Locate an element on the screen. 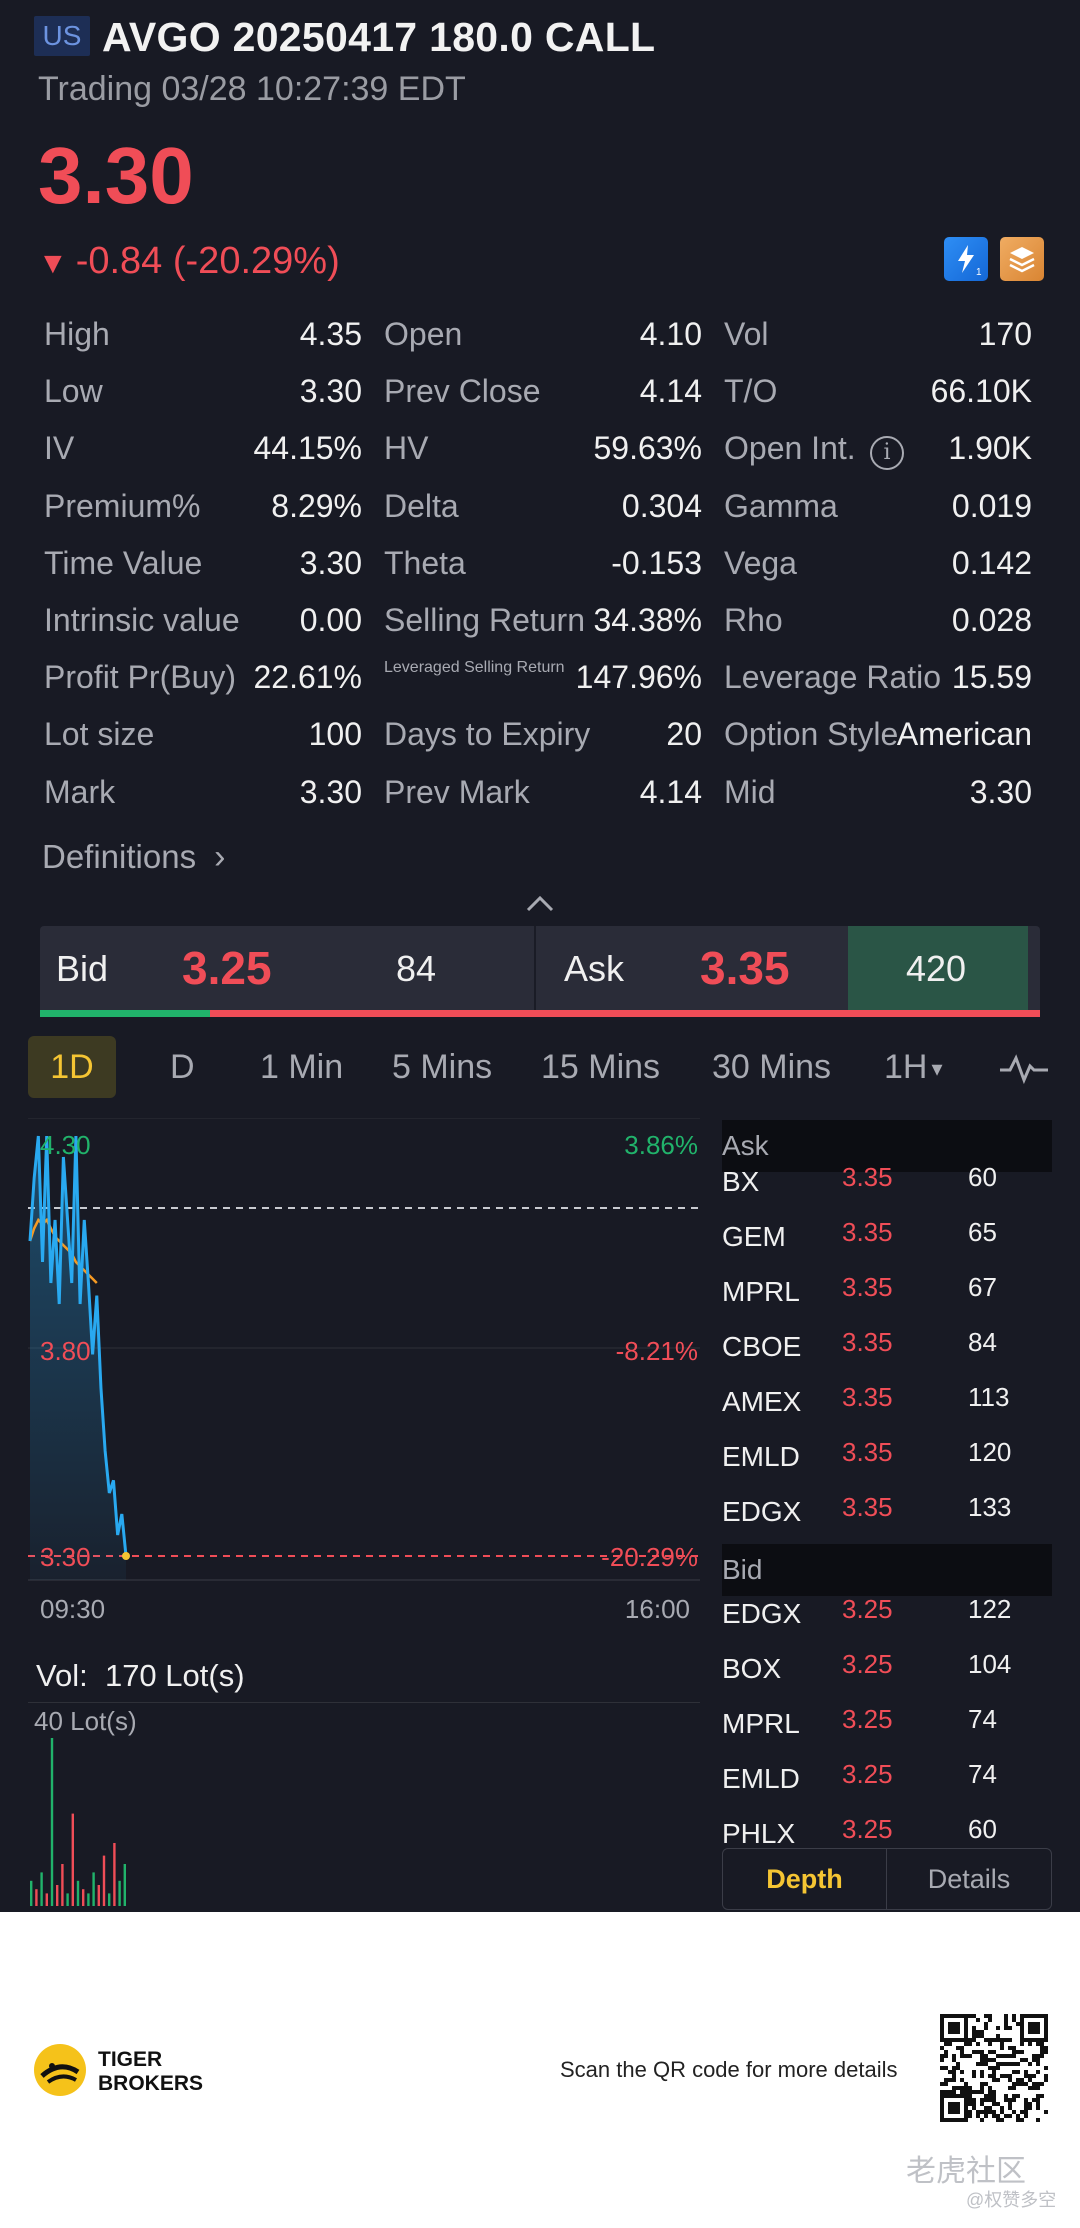 This screenshot has height=2228, width=1080. volume-top-border is located at coordinates (364, 1702).